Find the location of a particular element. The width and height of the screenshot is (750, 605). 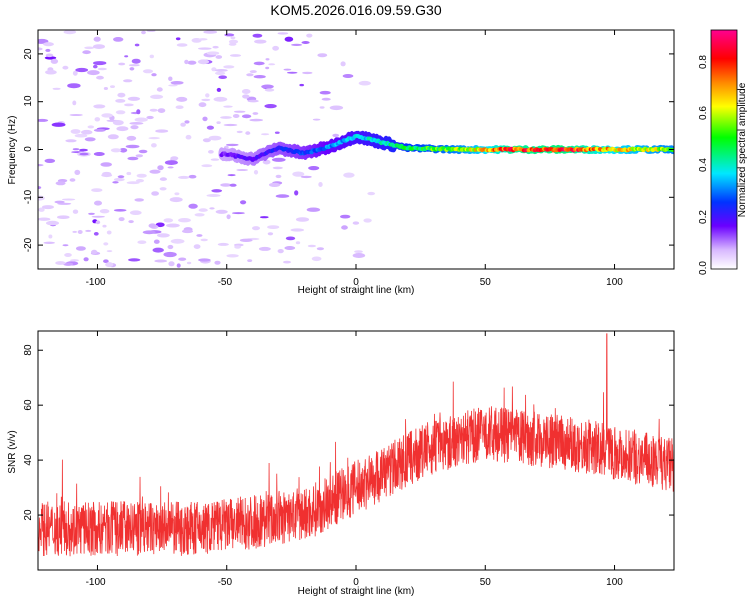

spectrogram-y-label: Frequency (Hz) is located at coordinates (12, 150).